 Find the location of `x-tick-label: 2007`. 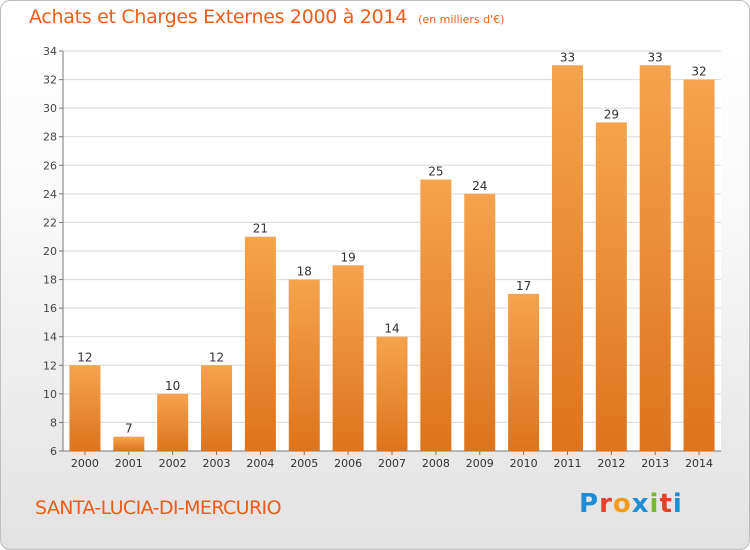

x-tick-label: 2007 is located at coordinates (392, 463).